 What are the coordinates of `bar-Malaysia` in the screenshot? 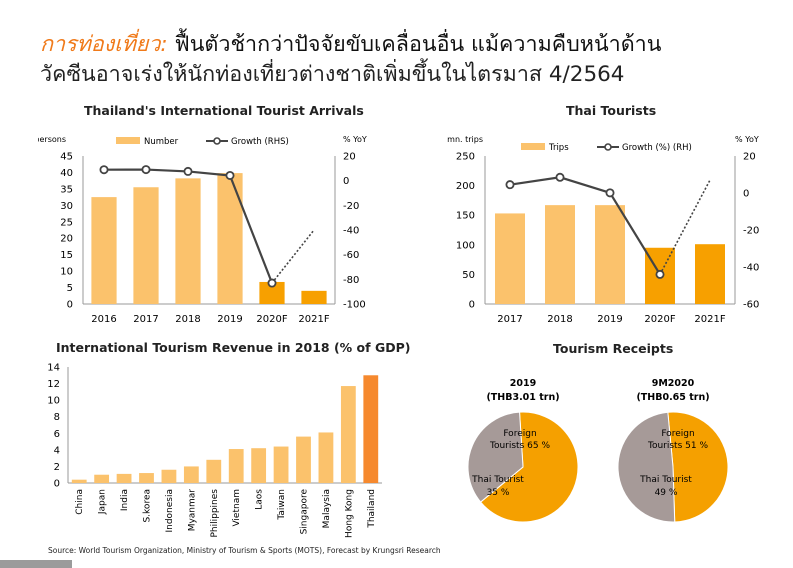 It's located at (326, 457).